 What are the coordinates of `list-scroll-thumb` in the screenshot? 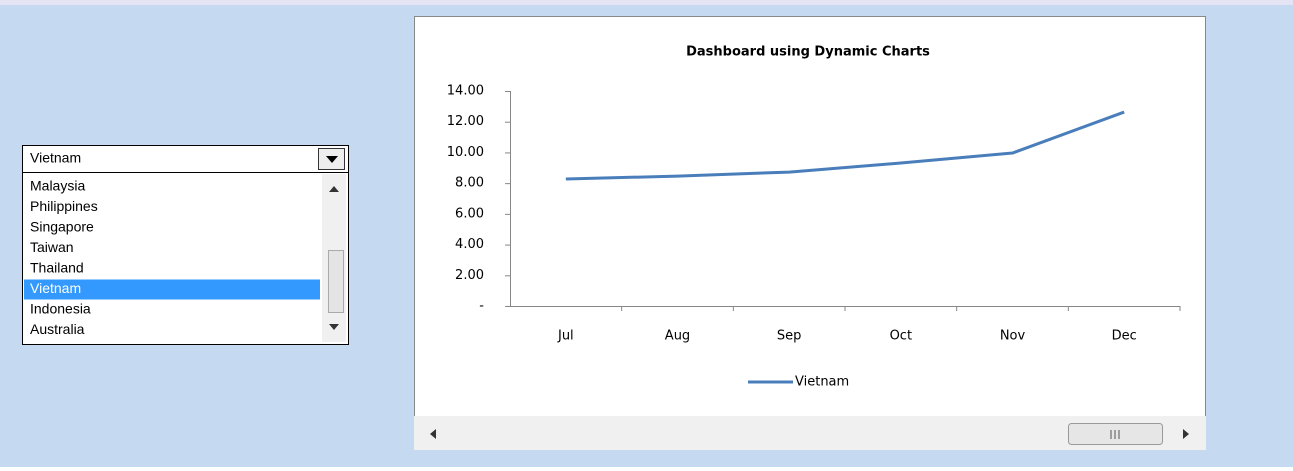 It's located at (336, 281).